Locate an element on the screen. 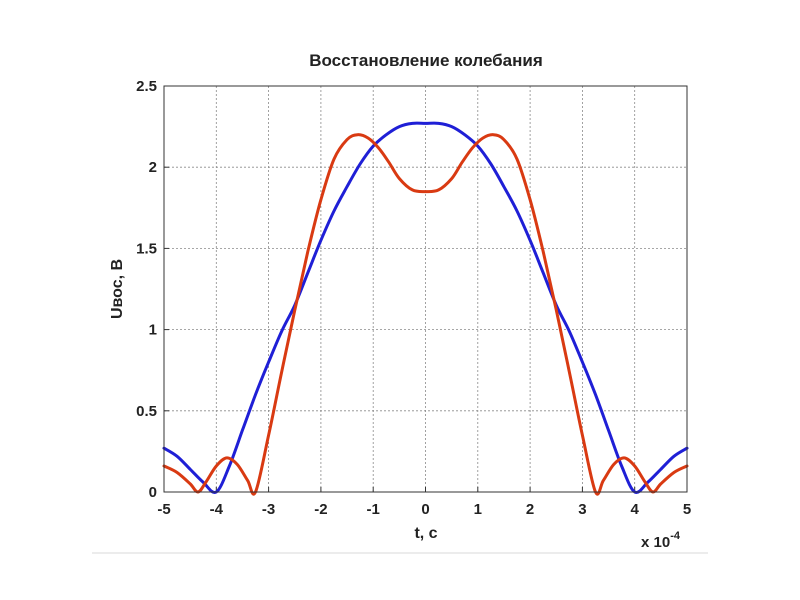 The height and width of the screenshot is (600, 800). y-tick-label: 1.5 is located at coordinates (146, 248).